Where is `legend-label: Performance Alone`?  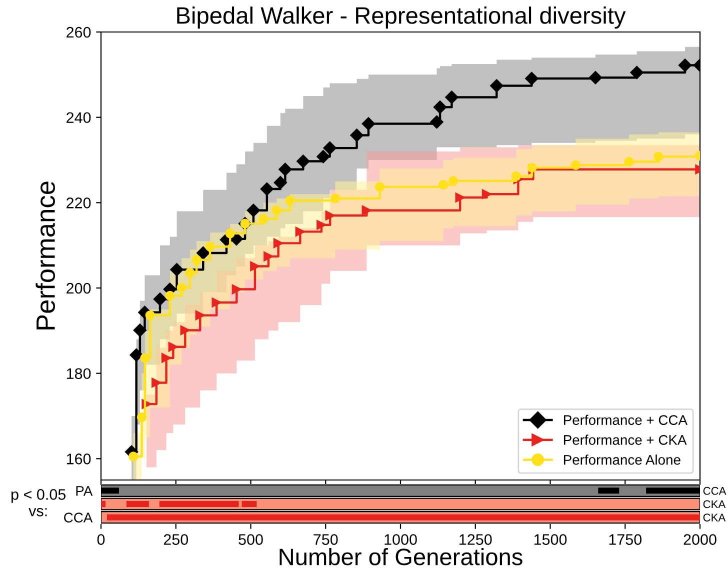
legend-label: Performance Alone is located at coordinates (622, 459).